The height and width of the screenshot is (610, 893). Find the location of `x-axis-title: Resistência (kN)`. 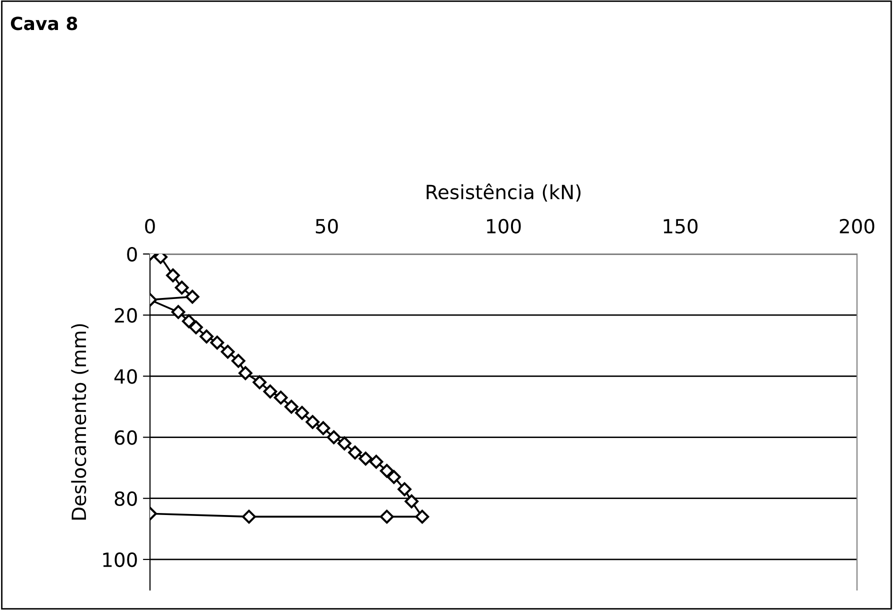

x-axis-title: Resistência (kN) is located at coordinates (503, 193).